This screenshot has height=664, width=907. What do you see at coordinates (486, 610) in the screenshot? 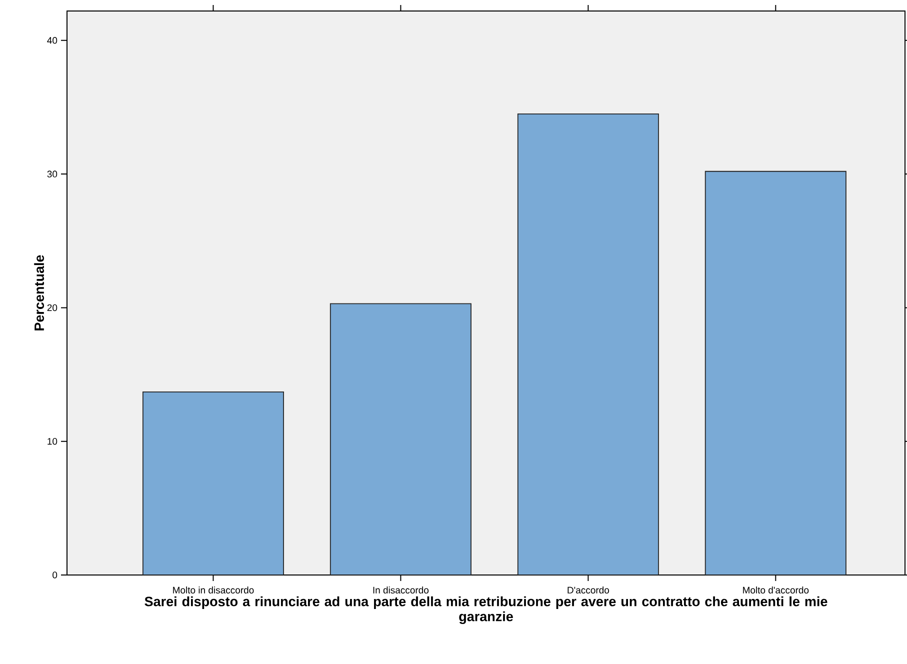
I see `x-axis-title: Sarei disposto a rinunciare ad una parte della mia retribuzione per avere un contratto che aumenti le mie garanzie` at bounding box center [486, 610].